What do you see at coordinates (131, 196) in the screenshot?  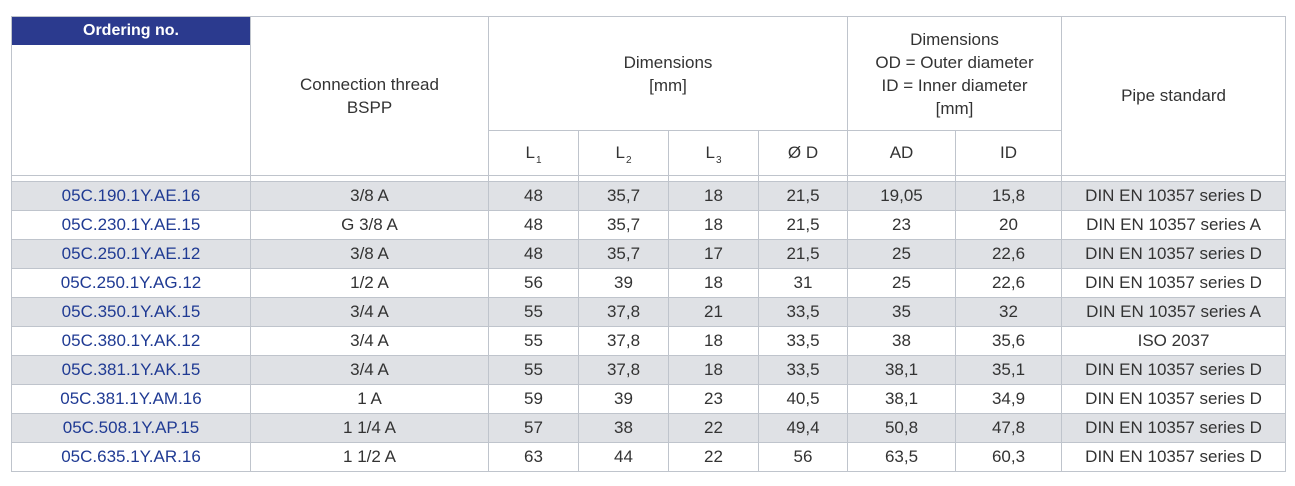 I see `ordering-code: 05C.190.1Y.AE.16` at bounding box center [131, 196].